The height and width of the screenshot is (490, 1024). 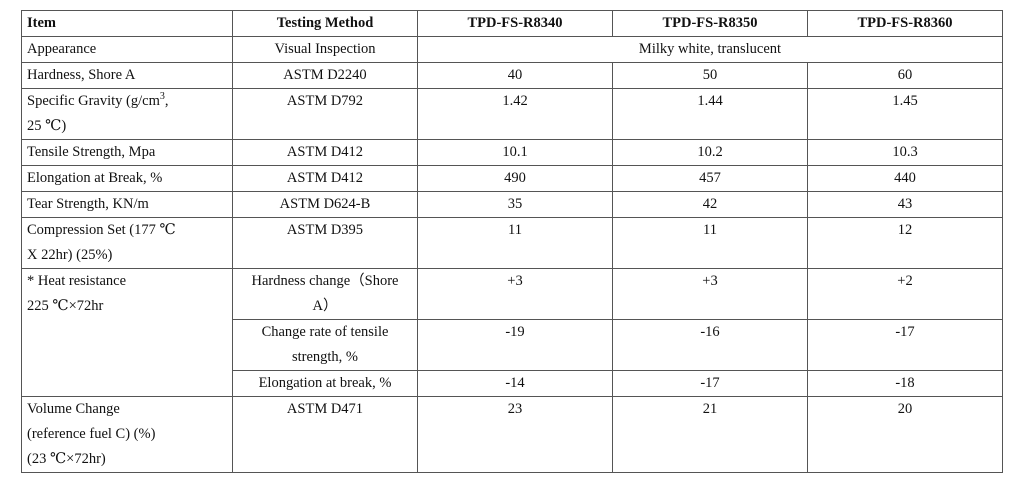 What do you see at coordinates (515, 345) in the screenshot?
I see `value-cell: -19` at bounding box center [515, 345].